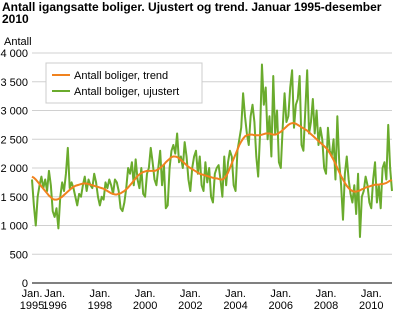 The image size is (400, 320). What do you see at coordinates (54, 300) in the screenshot?
I see `x-tick-label: Jan. 1996` at bounding box center [54, 300].